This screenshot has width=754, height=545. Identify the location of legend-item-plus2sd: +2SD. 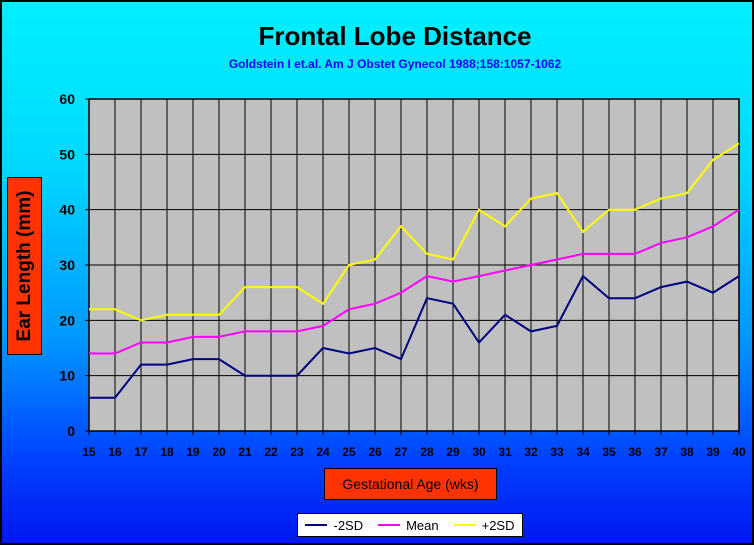
(484, 525).